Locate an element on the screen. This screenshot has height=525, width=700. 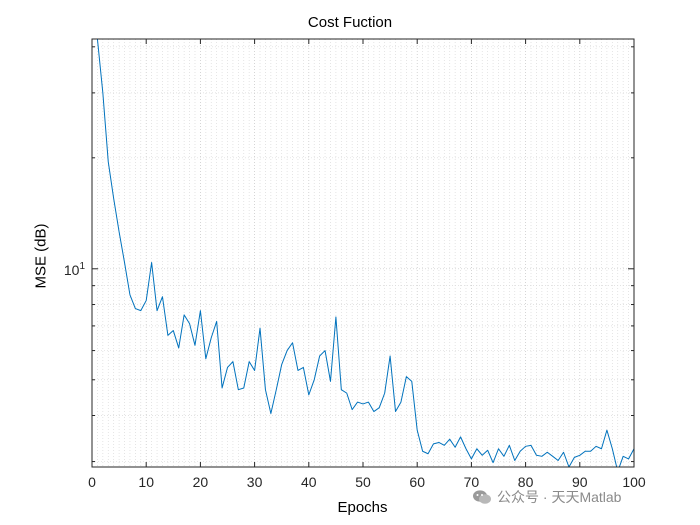
x-tick-label: 90 is located at coordinates (580, 482).